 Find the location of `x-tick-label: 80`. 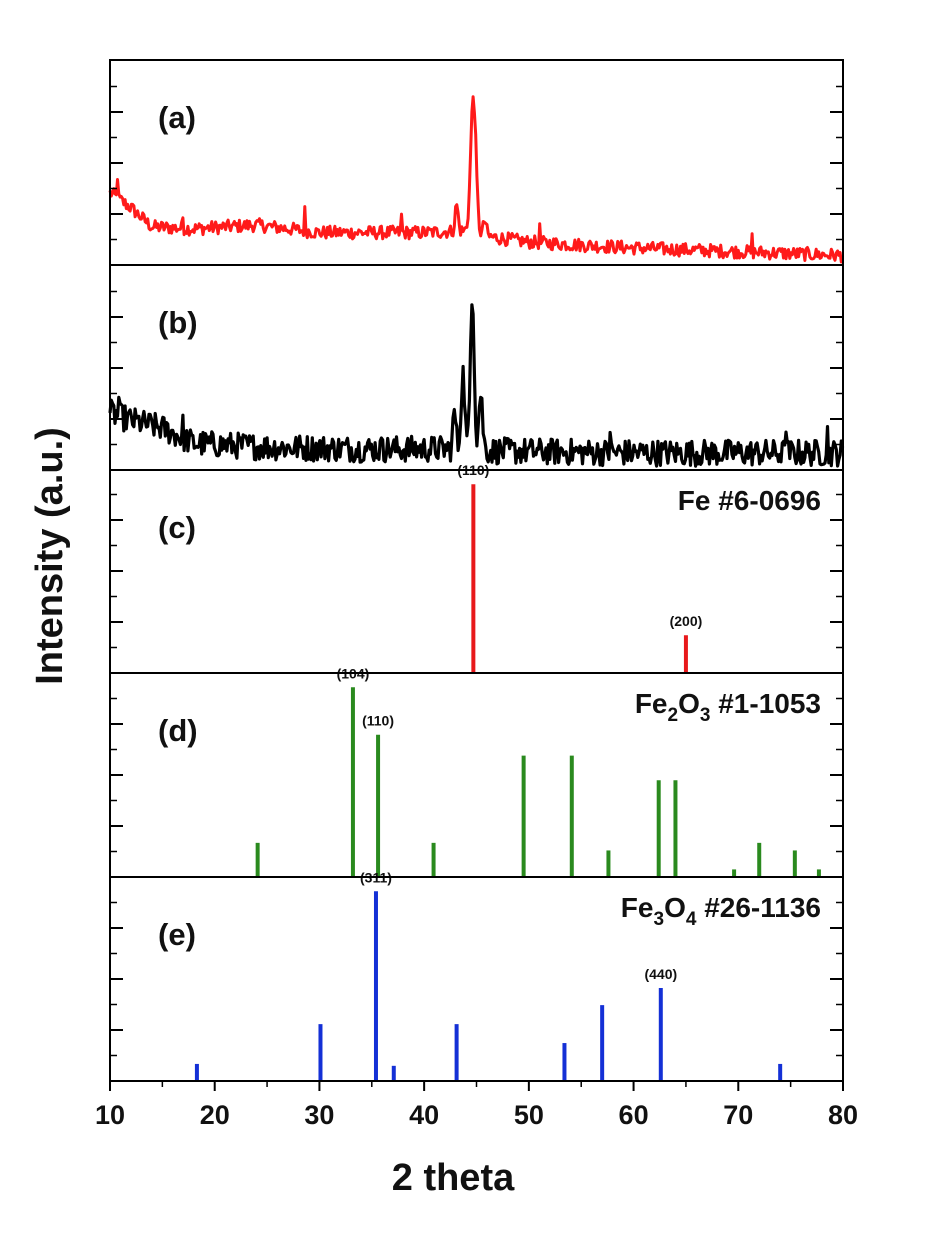

x-tick-label: 80 is located at coordinates (843, 1115).